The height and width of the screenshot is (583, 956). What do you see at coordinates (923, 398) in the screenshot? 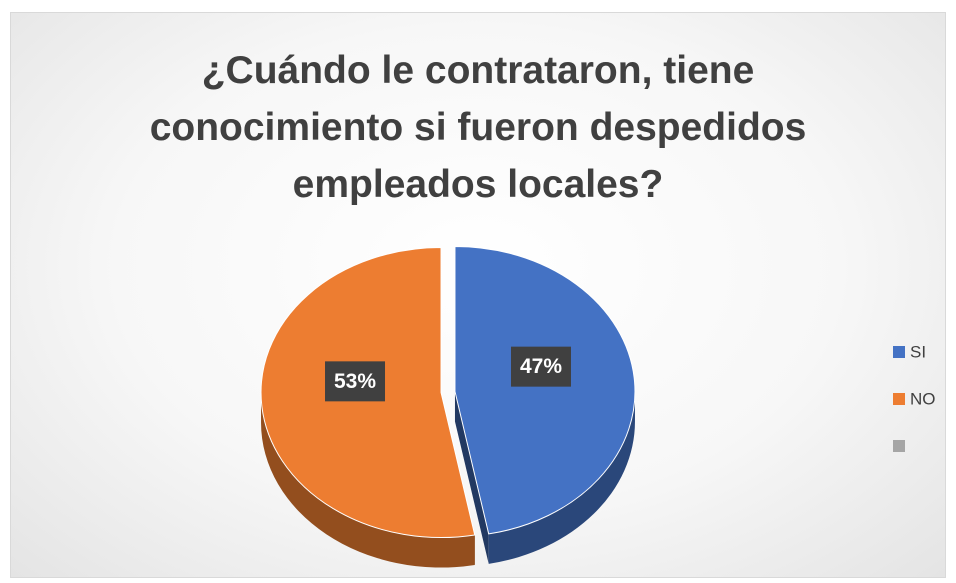
I see `legend-label: NO` at bounding box center [923, 398].